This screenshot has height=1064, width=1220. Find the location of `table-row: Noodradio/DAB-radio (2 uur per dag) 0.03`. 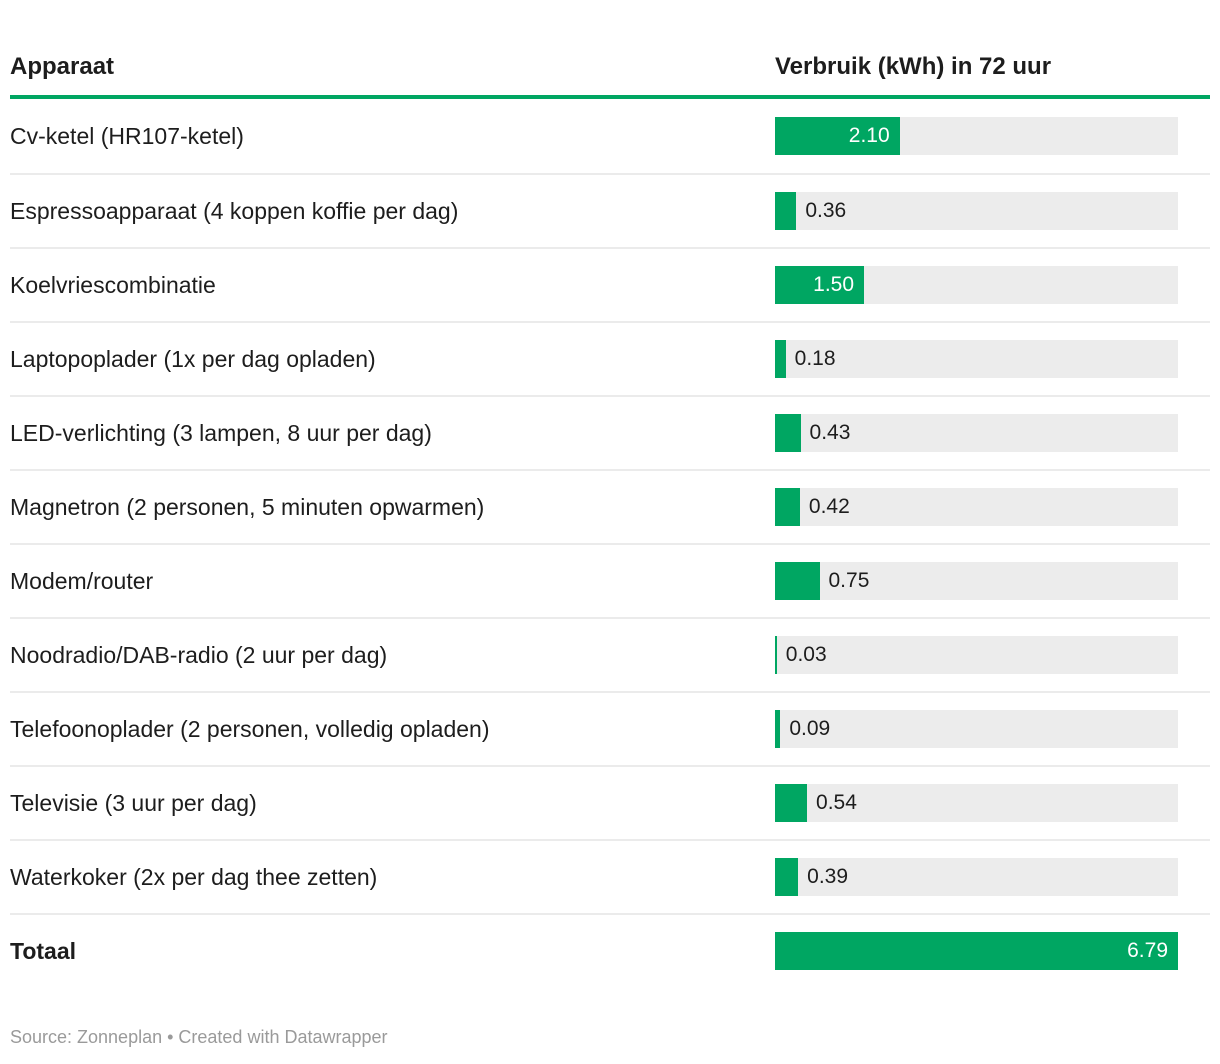

table-row: Noodradio/DAB-radio (2 uur per dag) 0.03 is located at coordinates (610, 654).